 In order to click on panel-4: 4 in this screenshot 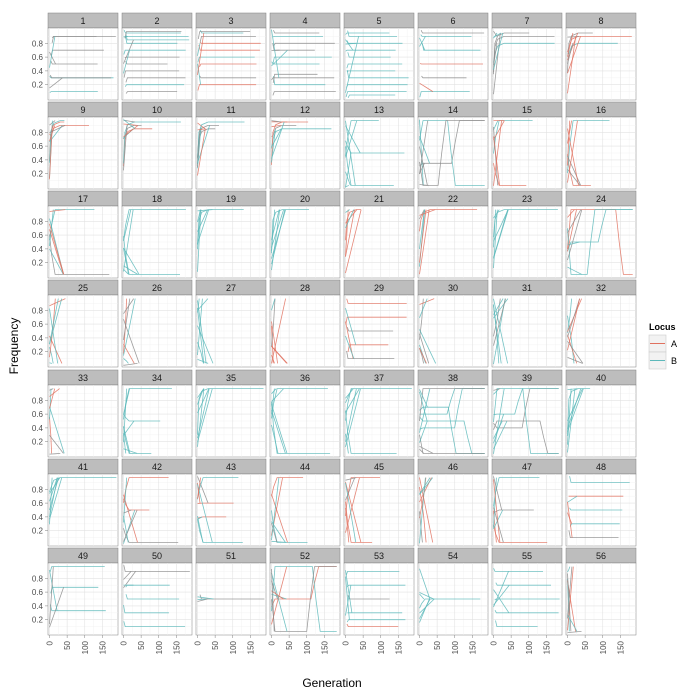, I will do `click(305, 56)`.